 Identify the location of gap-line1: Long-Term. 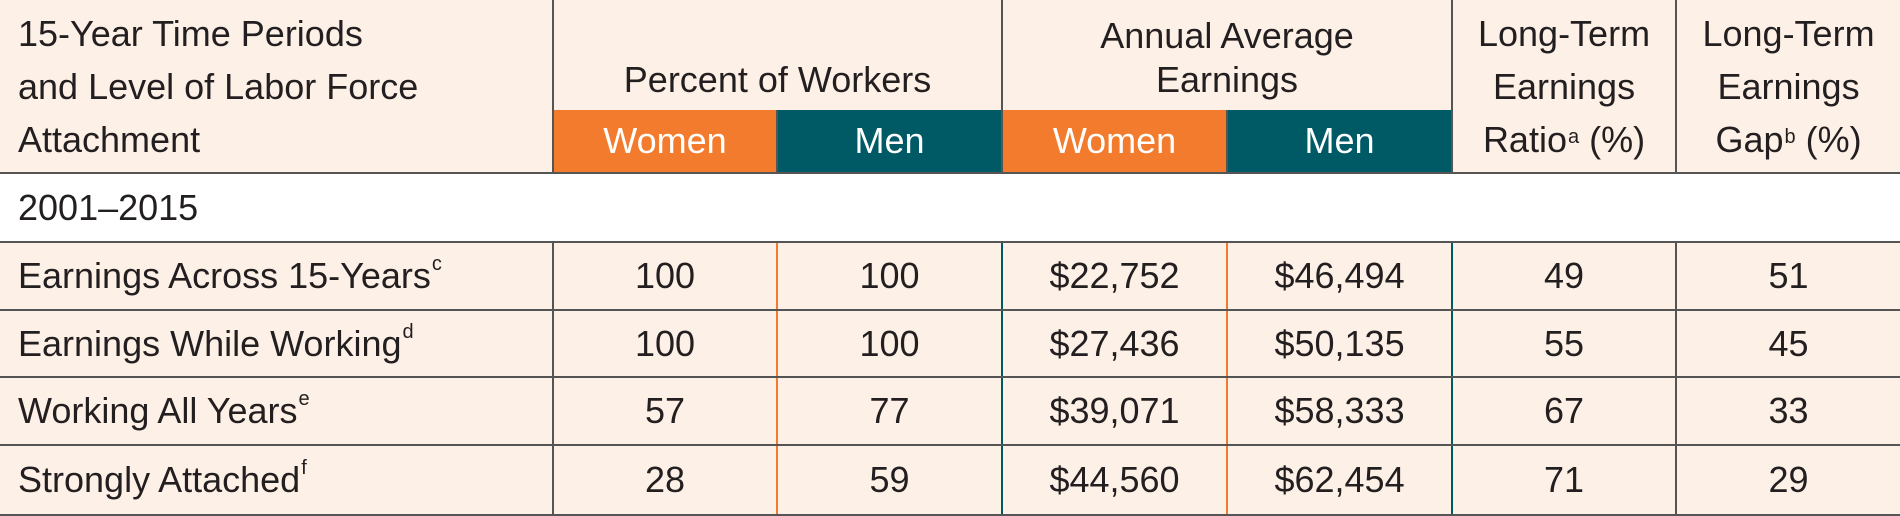
(1788, 33).